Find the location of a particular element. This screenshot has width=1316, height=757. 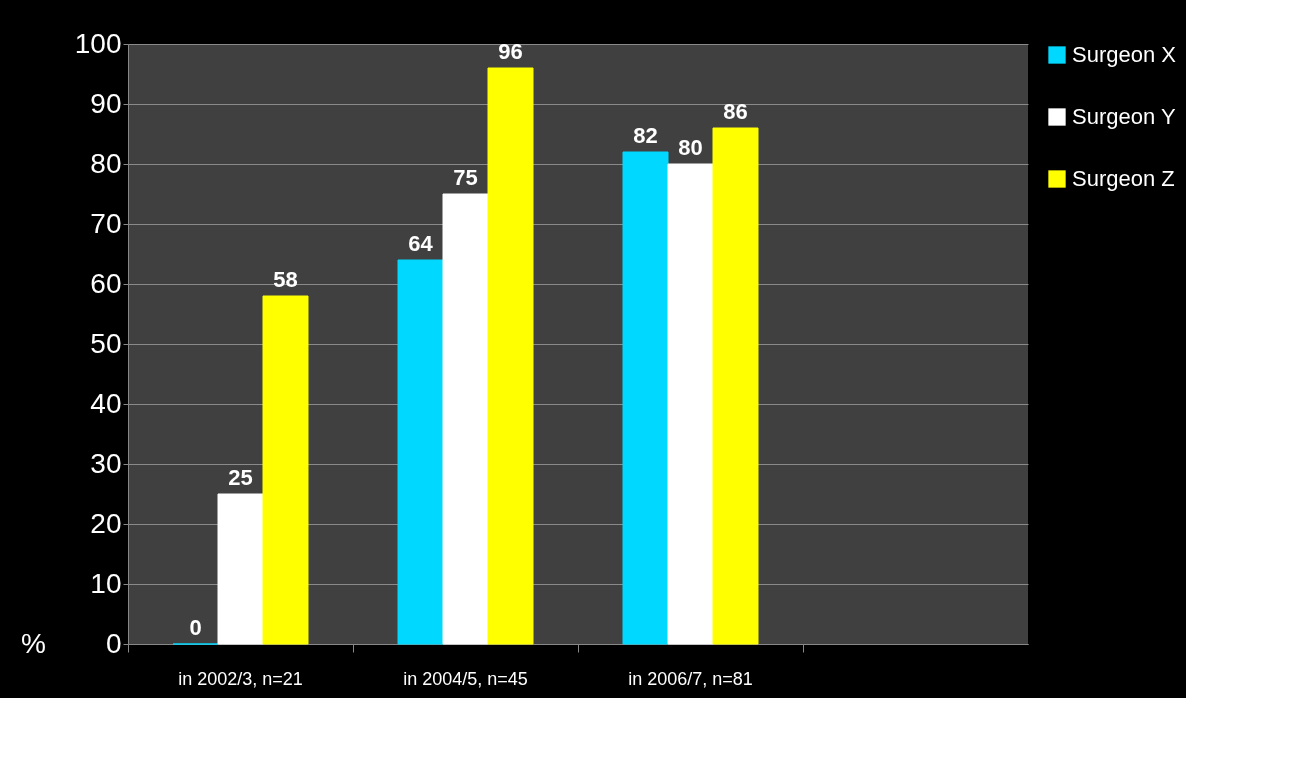

y-tick-label: 50 is located at coordinates (106, 343).